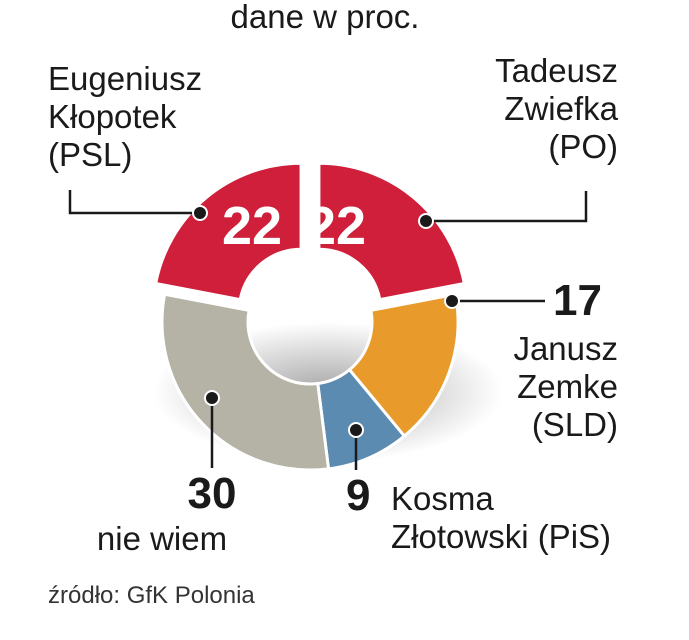 The width and height of the screenshot is (689, 640). What do you see at coordinates (90, 154) in the screenshot?
I see `slice-name-label: (PSL)` at bounding box center [90, 154].